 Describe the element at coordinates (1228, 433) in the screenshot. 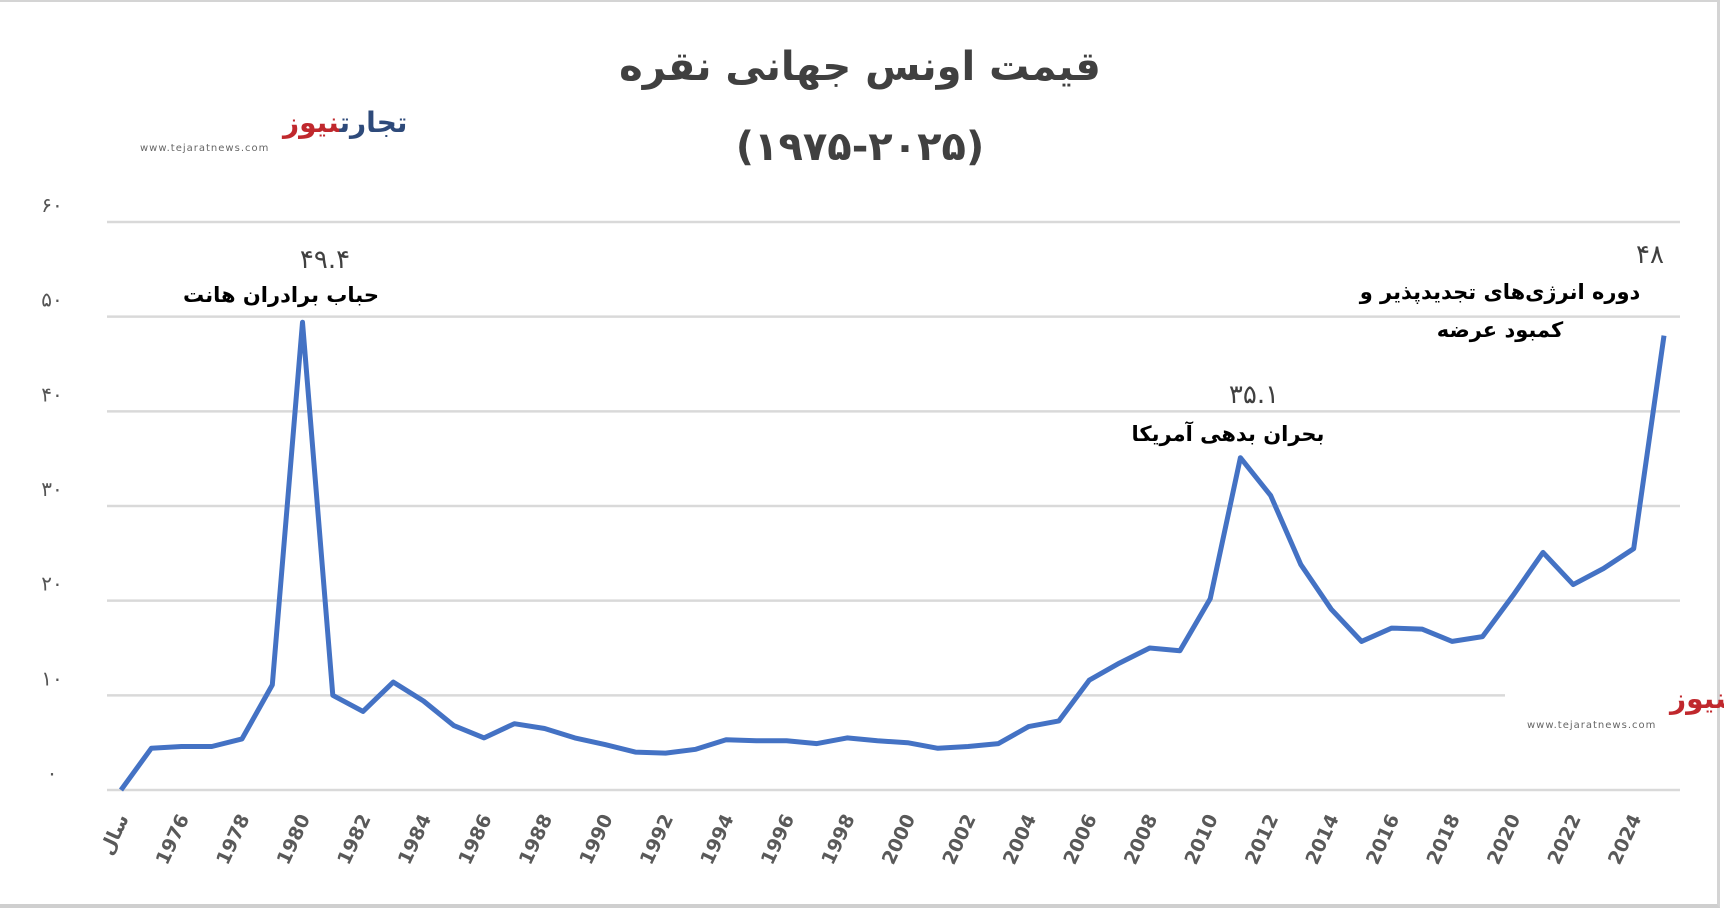

I see `annotation-label: بحران بدهی آمریکا` at that location.